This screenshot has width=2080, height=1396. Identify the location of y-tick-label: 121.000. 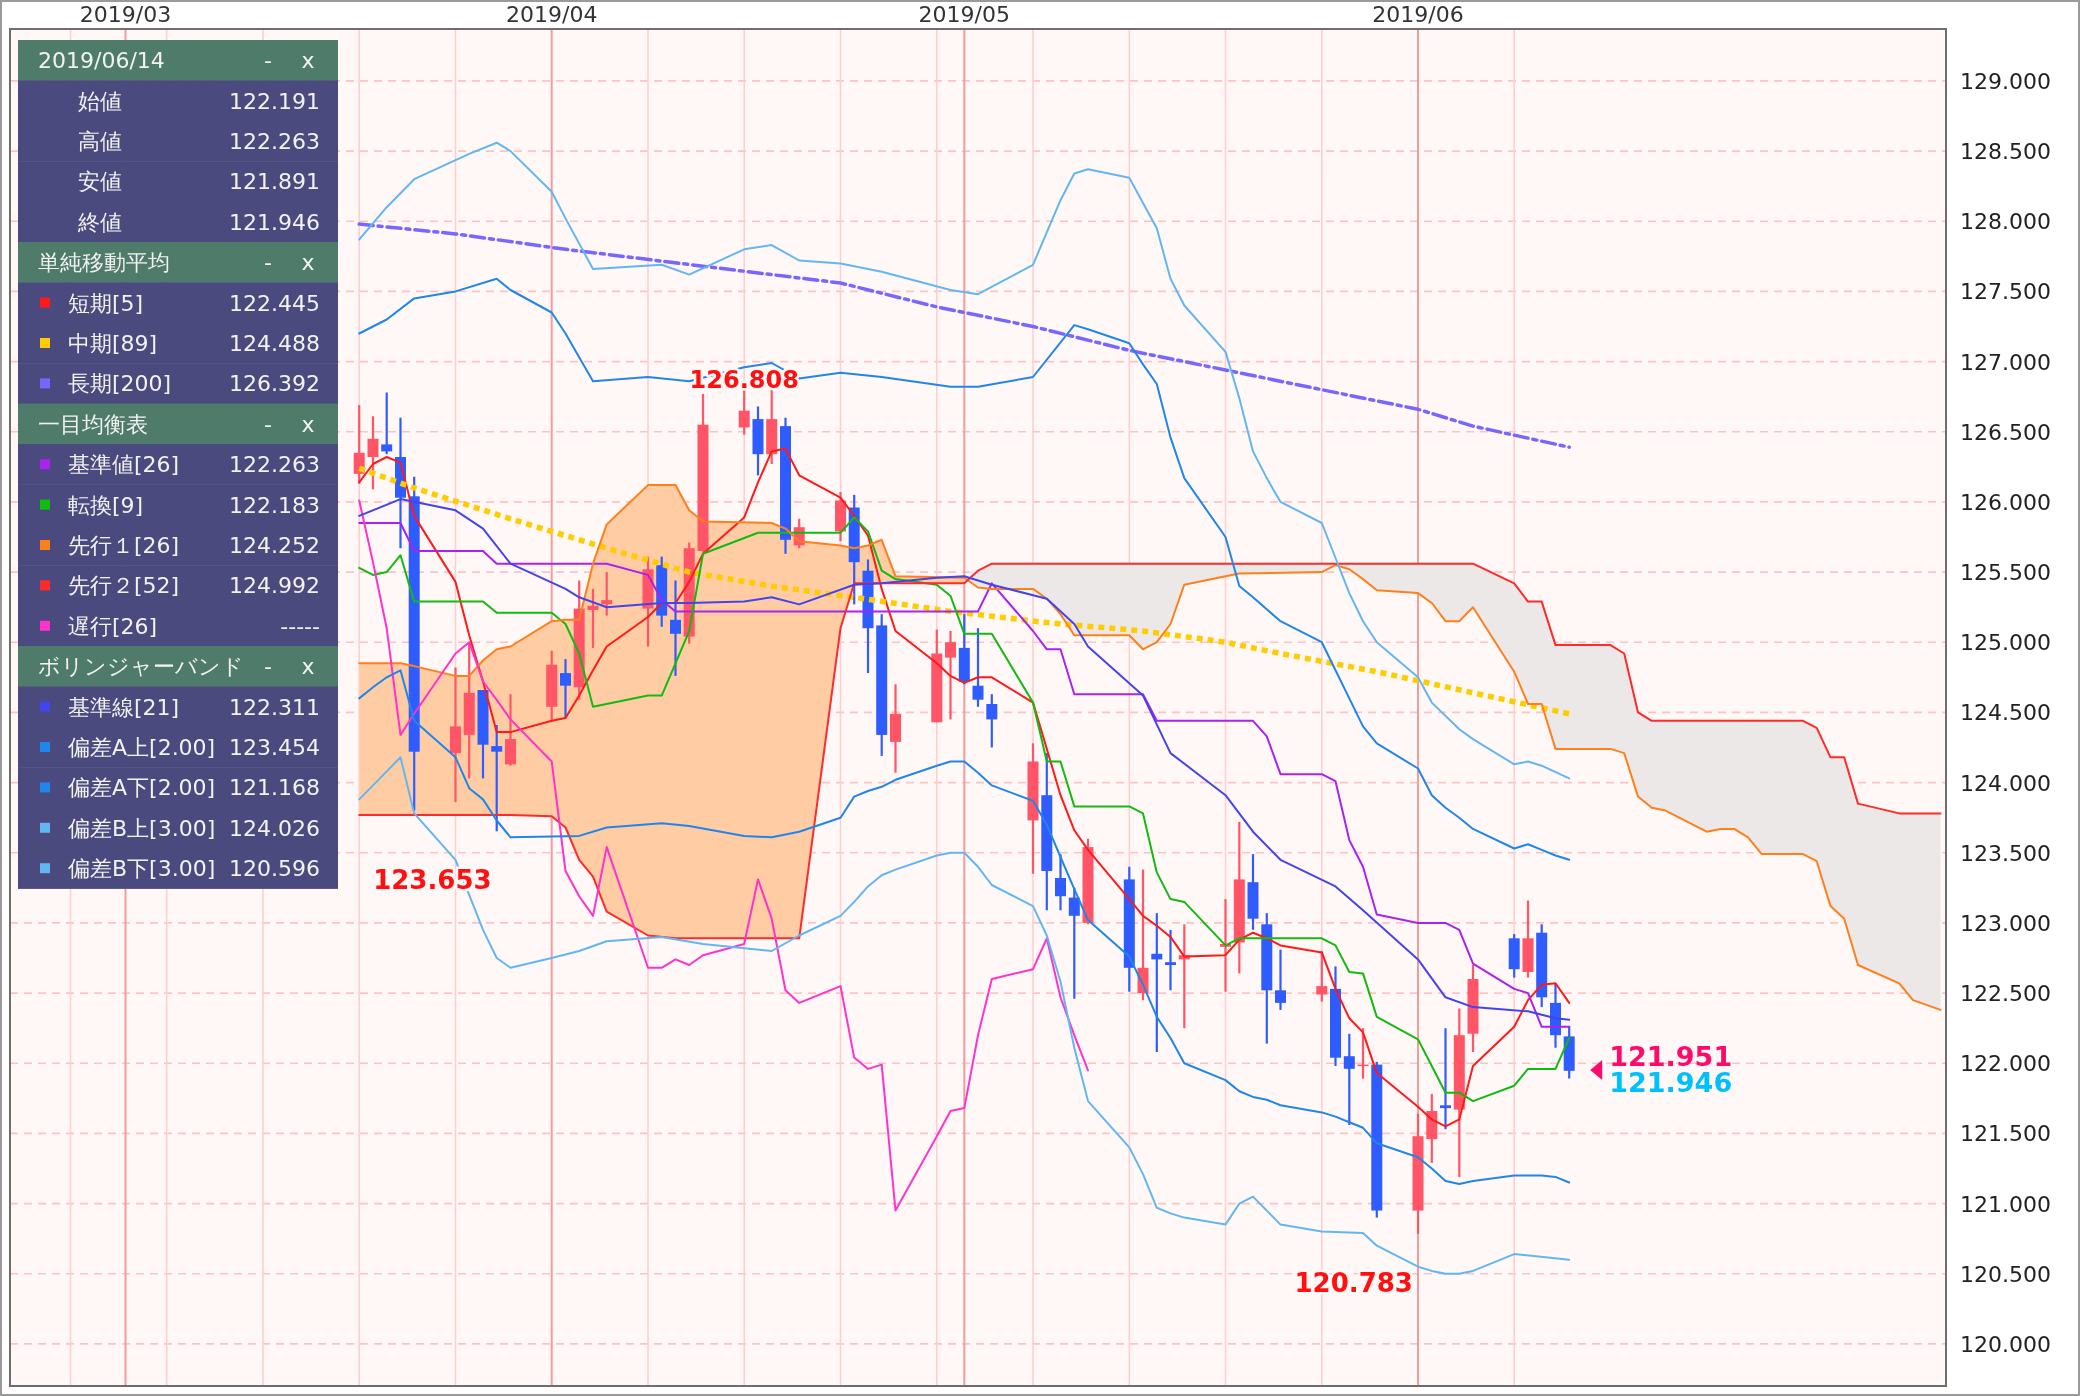
(2005, 1204).